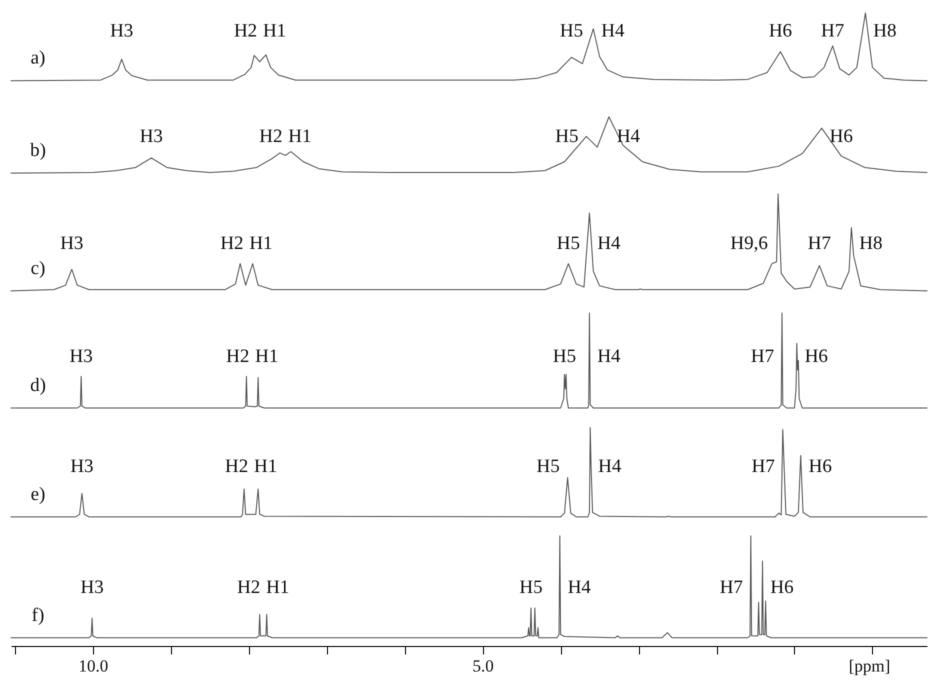 Image resolution: width=929 pixels, height=690 pixels. What do you see at coordinates (749, 243) in the screenshot?
I see `annotation: H9,6` at bounding box center [749, 243].